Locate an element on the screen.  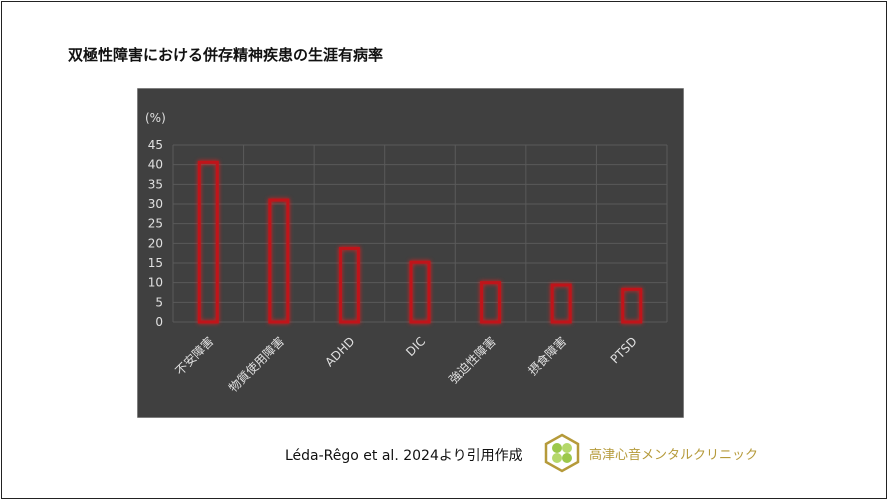
y-tick-label: 20 is located at coordinates (155, 243).